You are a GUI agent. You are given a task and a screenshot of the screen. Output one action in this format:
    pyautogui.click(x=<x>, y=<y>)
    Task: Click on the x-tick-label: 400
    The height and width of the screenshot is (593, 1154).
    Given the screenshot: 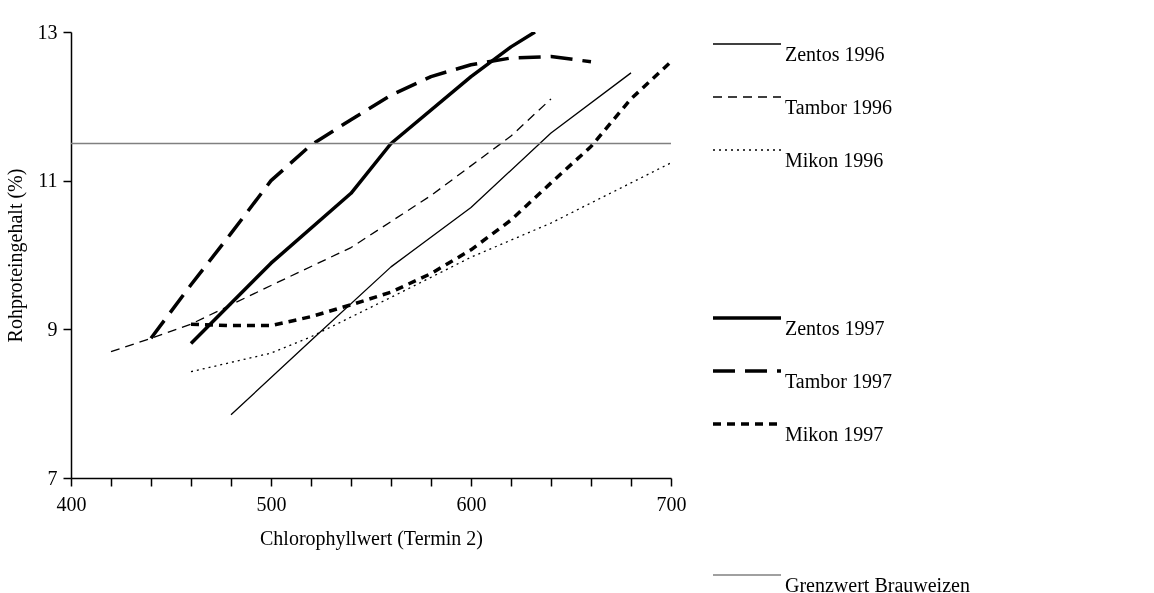 What is the action you would take?
    pyautogui.click(x=71, y=503)
    